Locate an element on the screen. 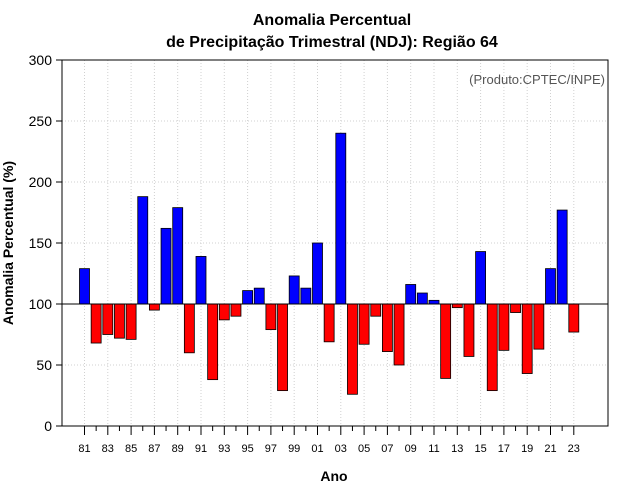  y-tick-label: 250 is located at coordinates (41, 121).